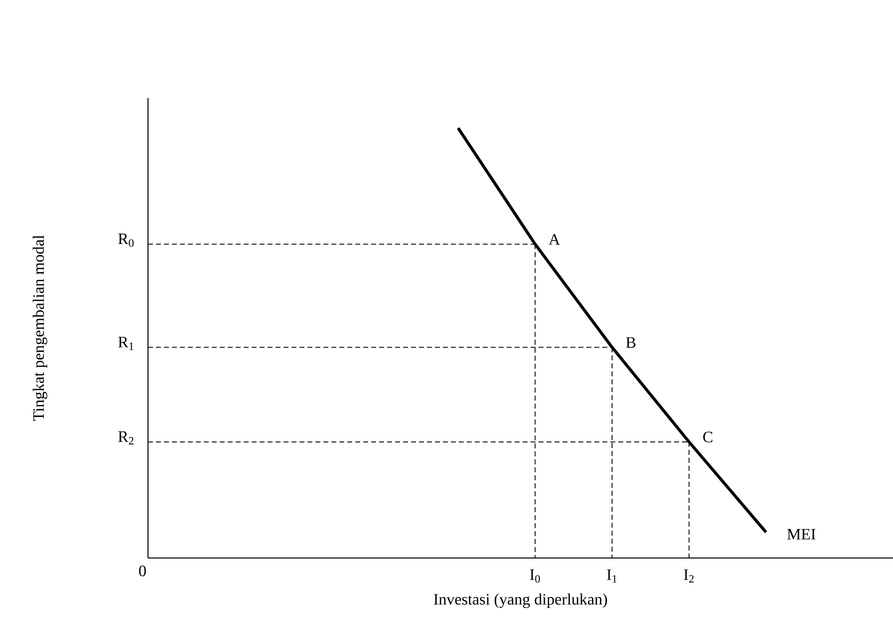 The height and width of the screenshot is (642, 893). What do you see at coordinates (801, 534) in the screenshot?
I see `series-label: MEI` at bounding box center [801, 534].